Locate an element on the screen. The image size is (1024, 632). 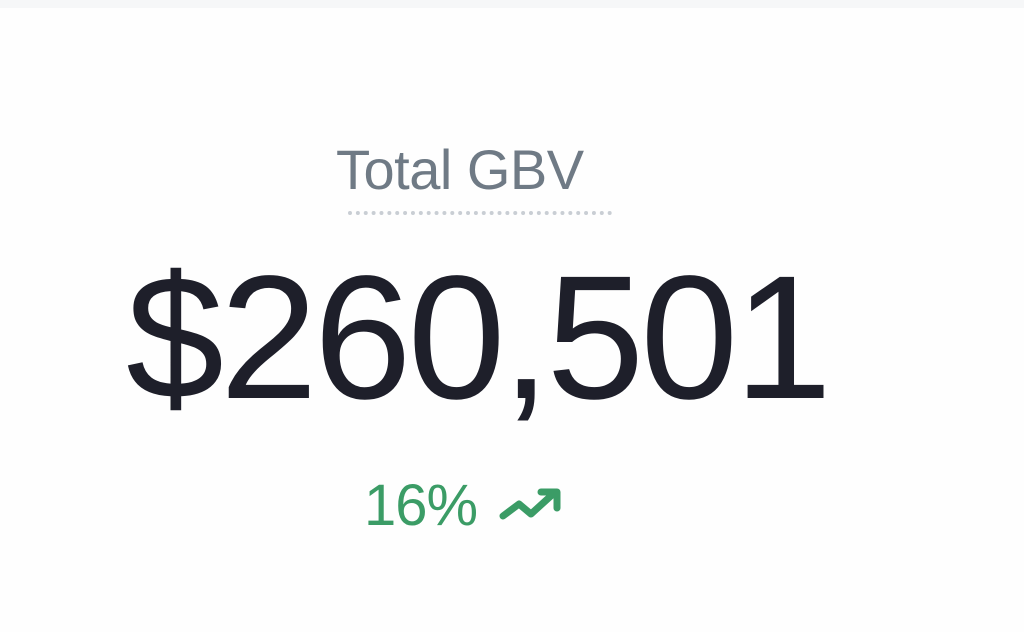
delta-badge: 16% is located at coordinates (464, 506).